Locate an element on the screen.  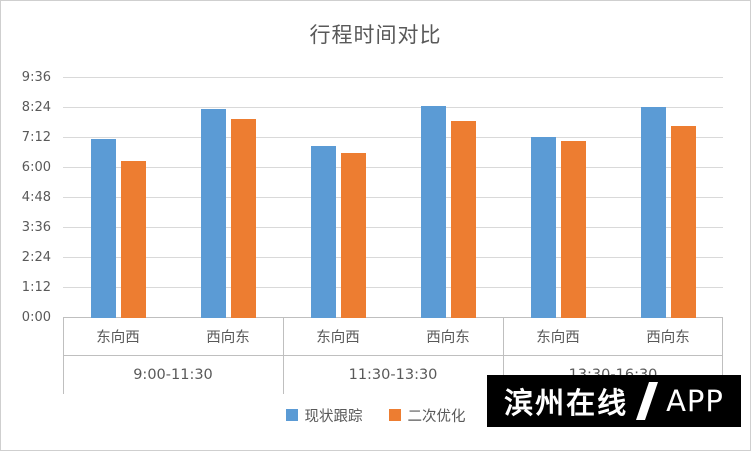
watermark: 滨州在线 APP is located at coordinates (614, 401).